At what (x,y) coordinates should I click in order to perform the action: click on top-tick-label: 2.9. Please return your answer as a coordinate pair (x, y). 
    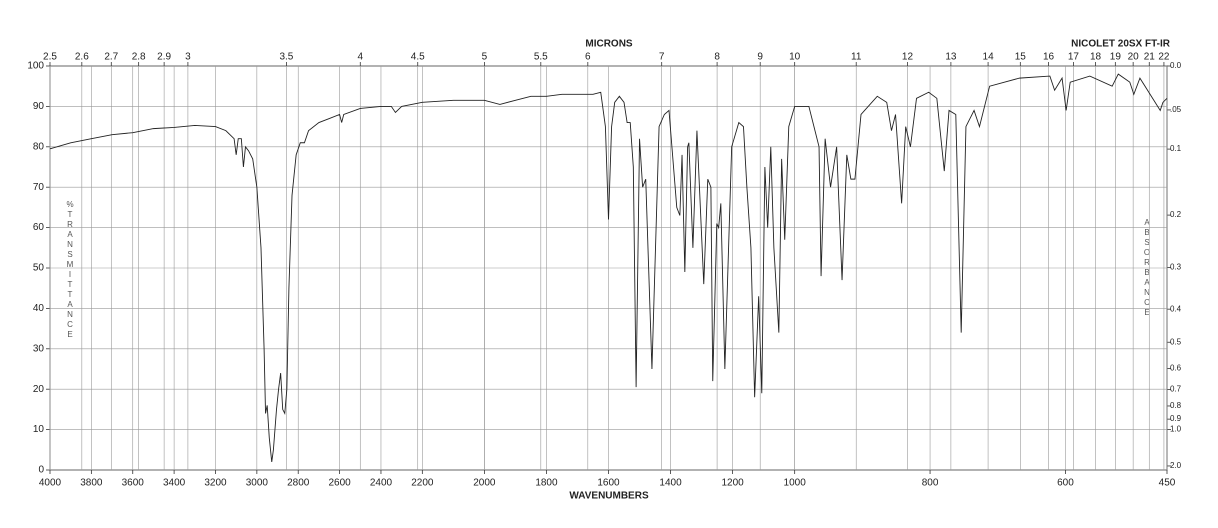
    Looking at the image, I should click on (164, 57).